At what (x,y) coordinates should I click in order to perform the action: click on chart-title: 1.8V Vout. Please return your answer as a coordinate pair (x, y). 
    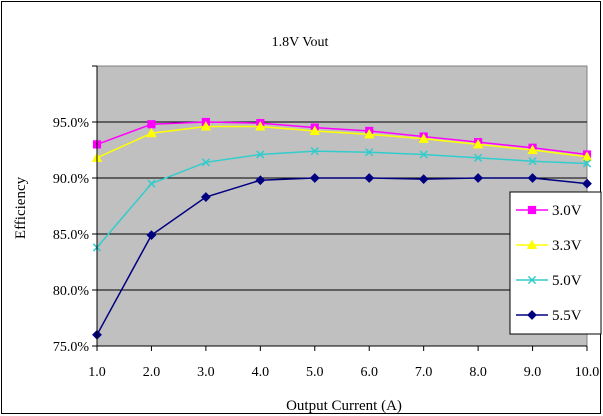
    Looking at the image, I should click on (300, 42).